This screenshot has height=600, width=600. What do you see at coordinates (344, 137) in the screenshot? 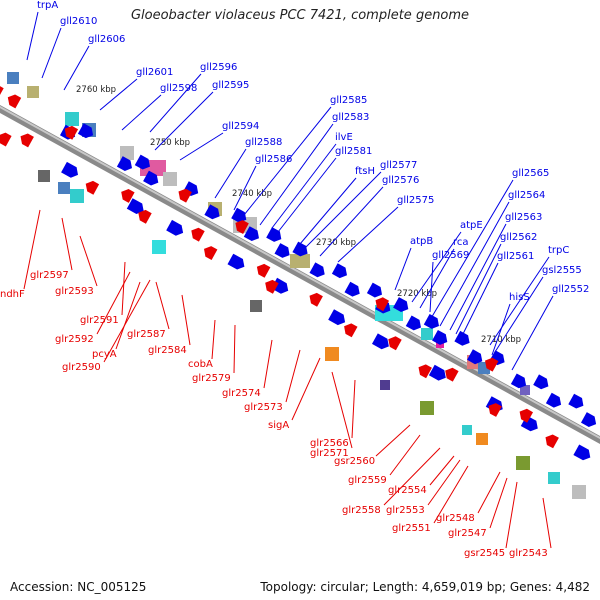
I see `forward-gene-label: ilvE` at bounding box center [344, 137].